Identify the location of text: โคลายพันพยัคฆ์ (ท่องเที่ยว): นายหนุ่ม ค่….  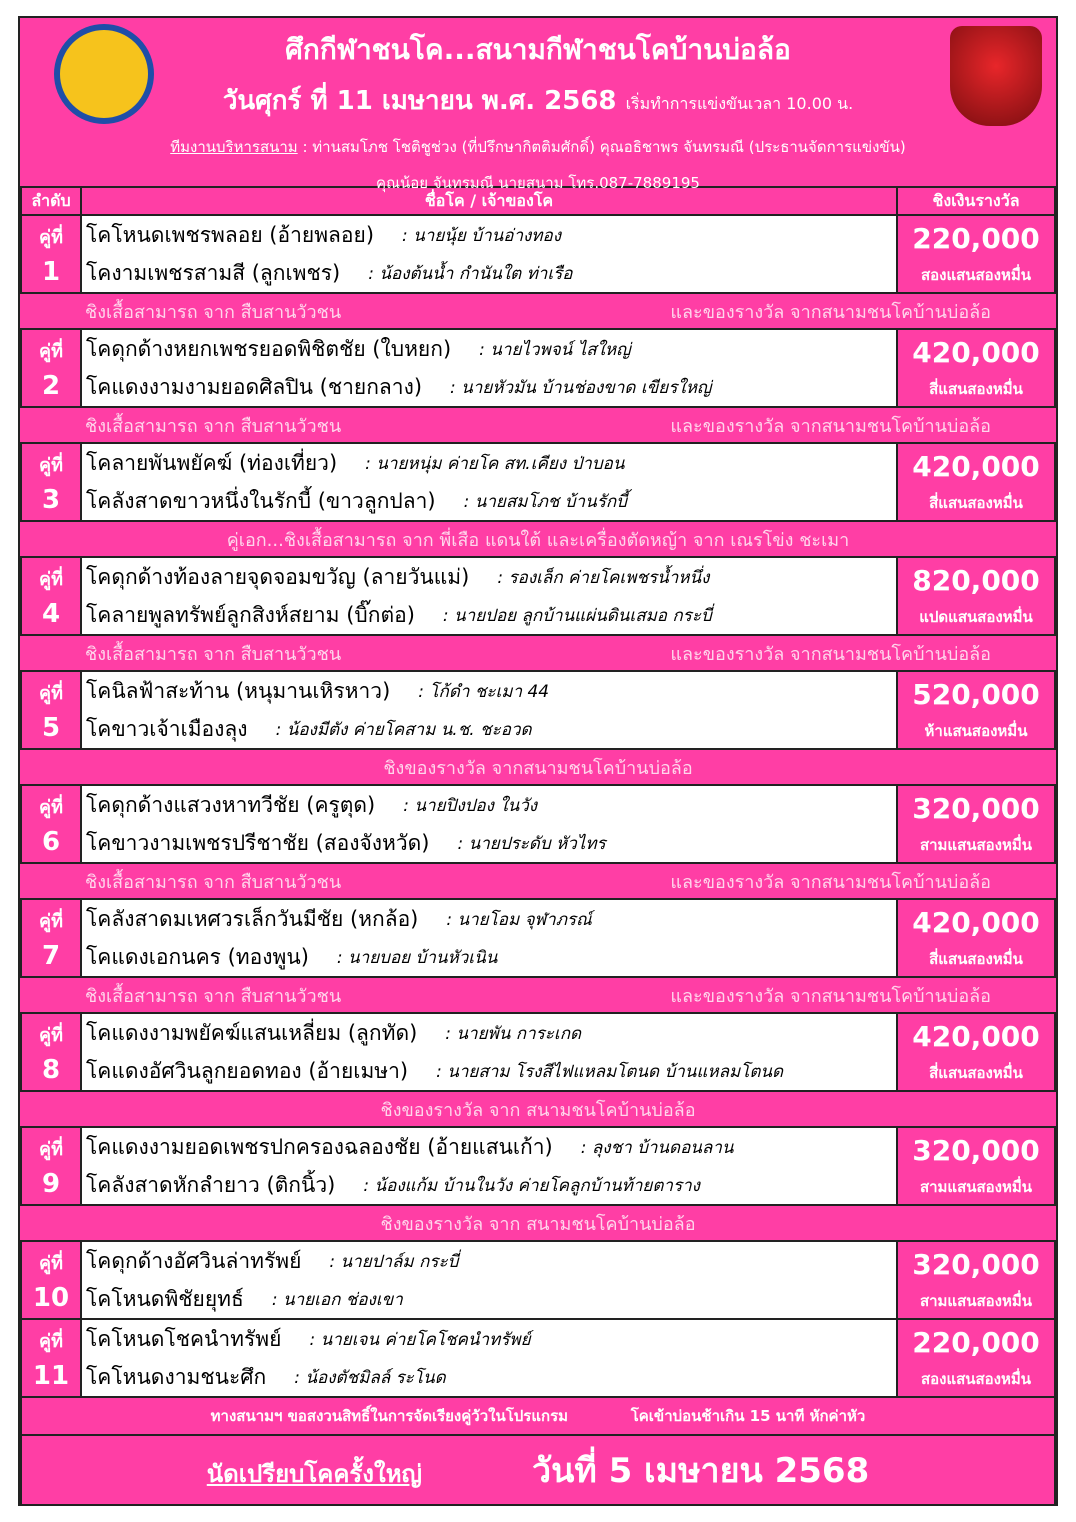
(489, 482).